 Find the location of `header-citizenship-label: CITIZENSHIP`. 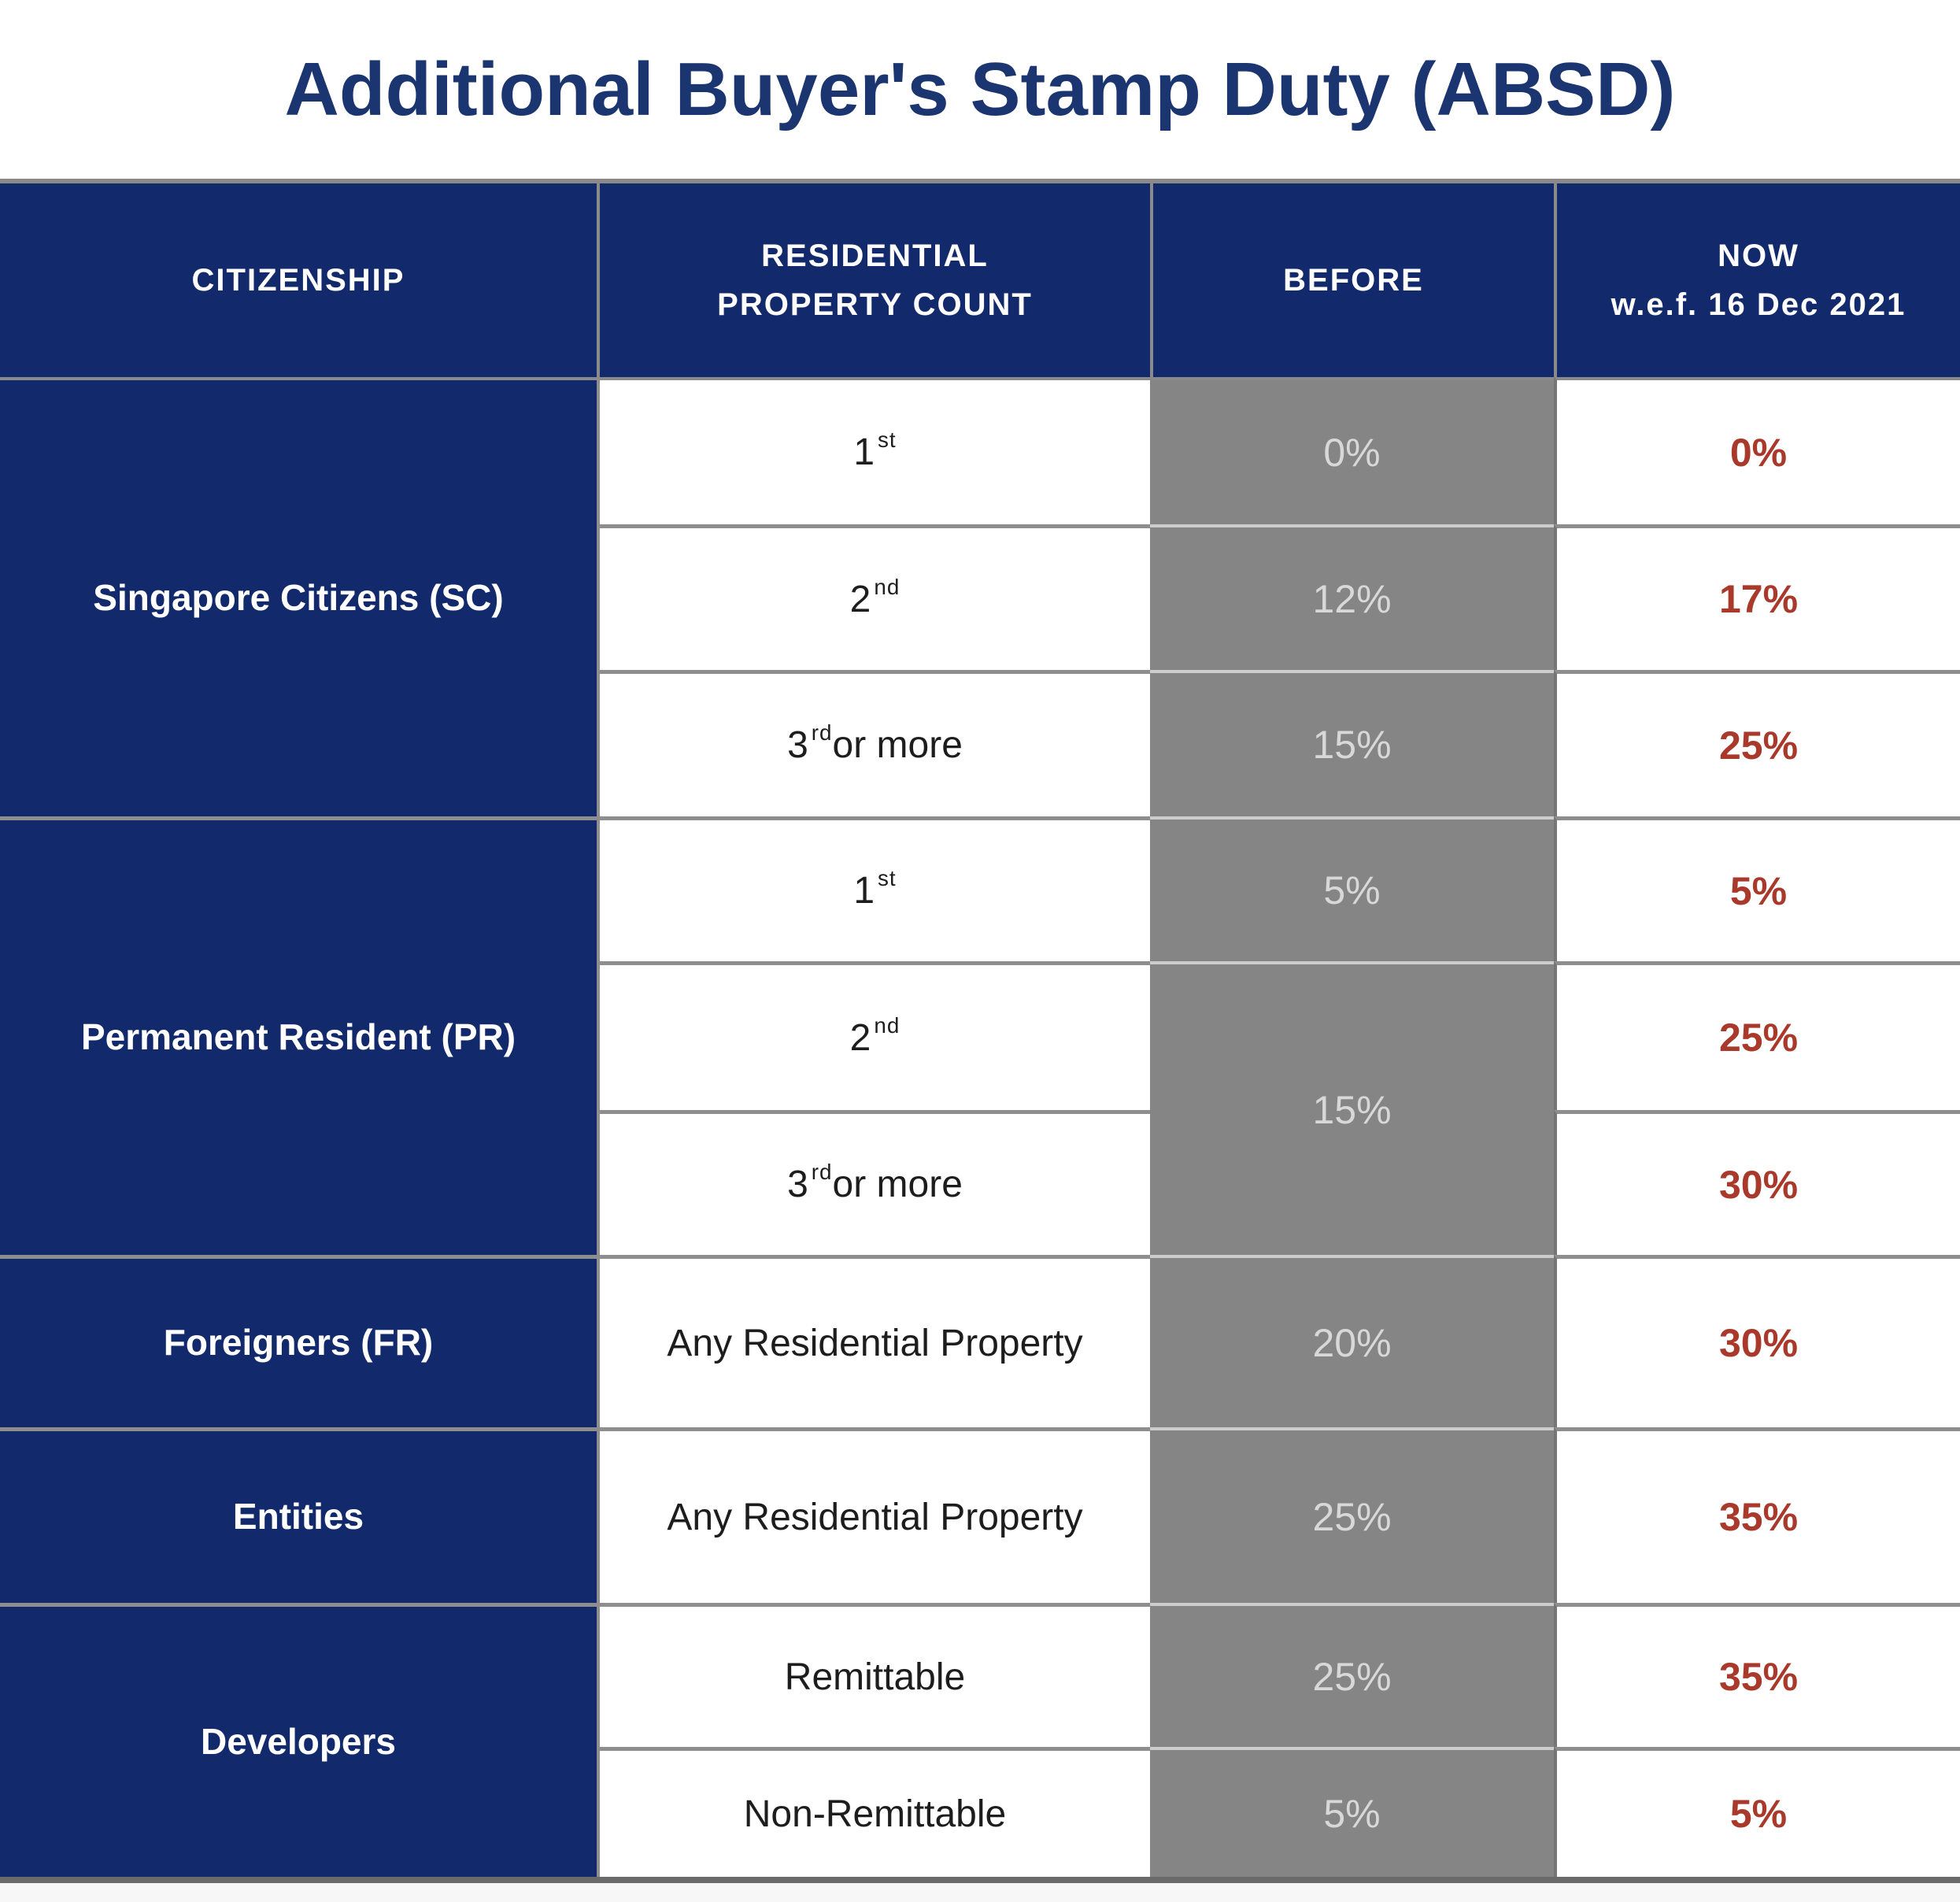

header-citizenship-label: CITIZENSHIP is located at coordinates (298, 281).